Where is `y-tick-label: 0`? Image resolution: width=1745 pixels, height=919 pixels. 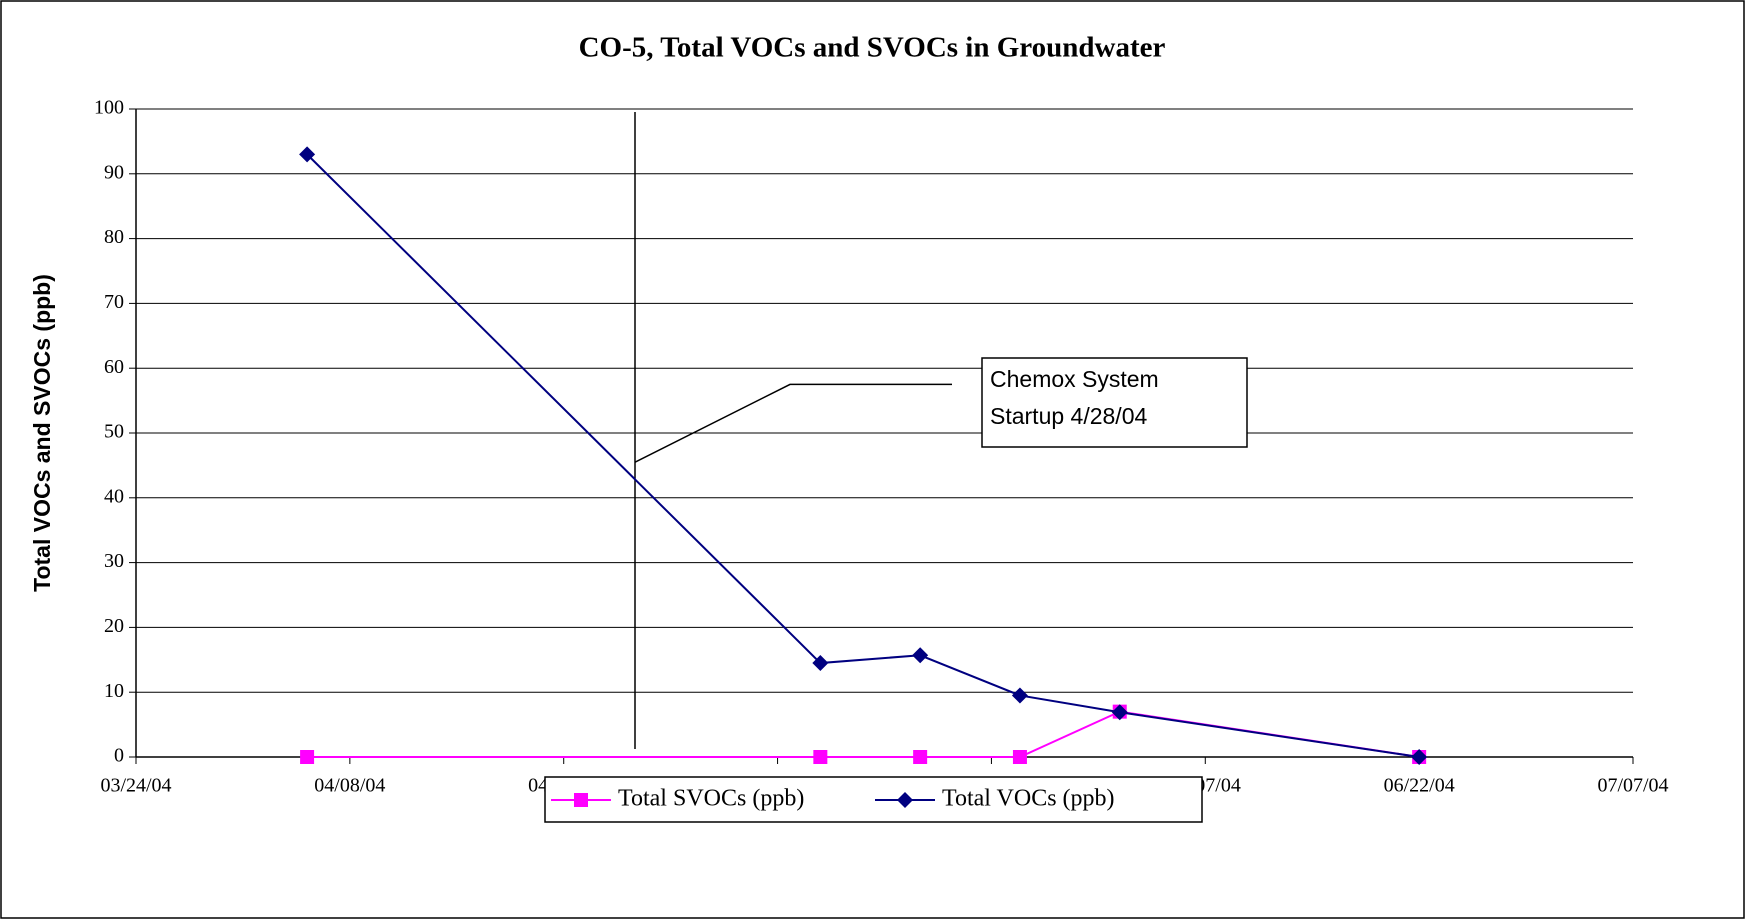
y-tick-label: 0 is located at coordinates (119, 756).